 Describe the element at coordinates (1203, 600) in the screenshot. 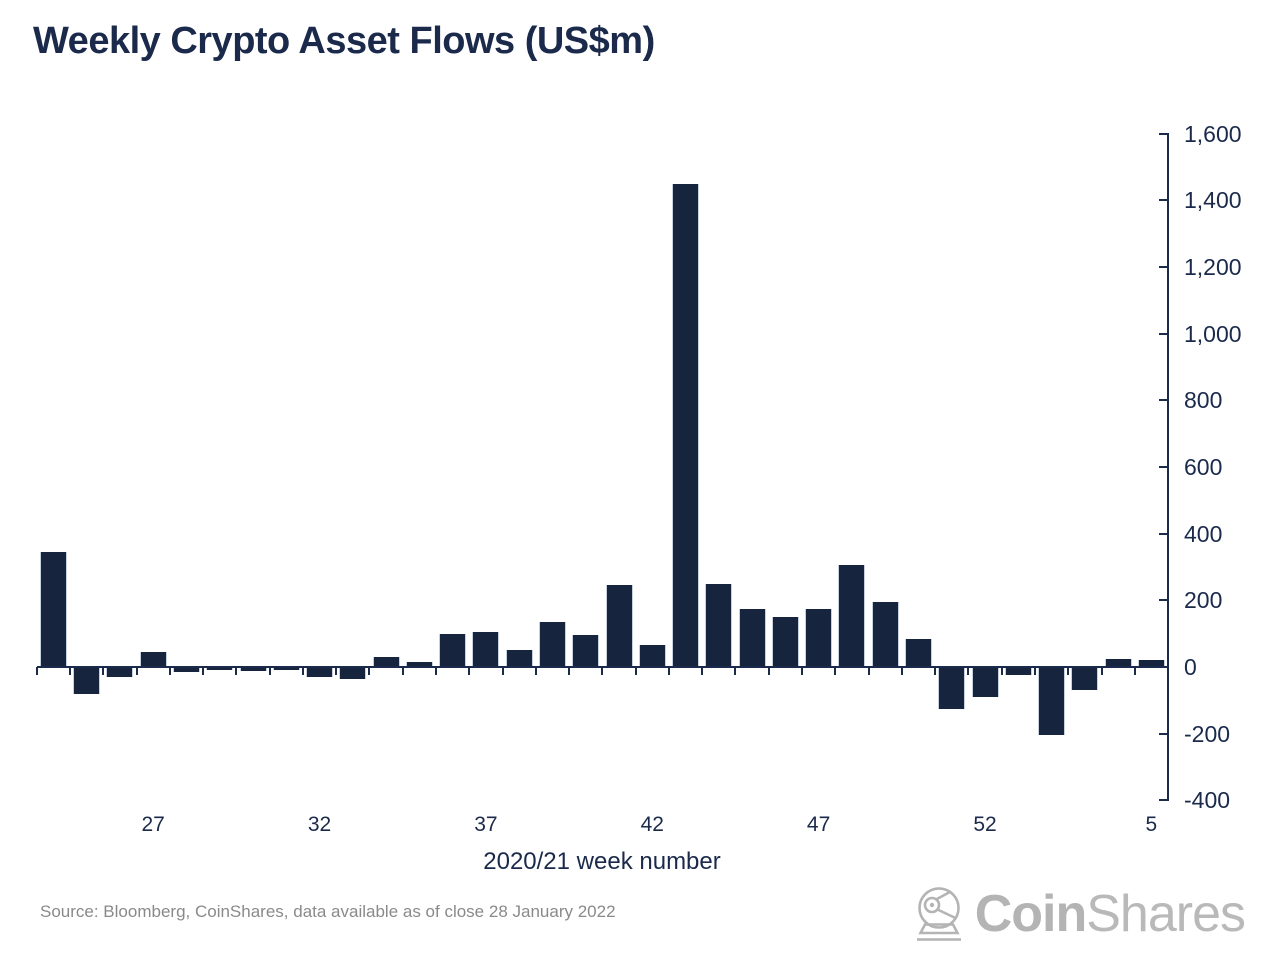

I see `y-tick-label-200: 200` at that location.